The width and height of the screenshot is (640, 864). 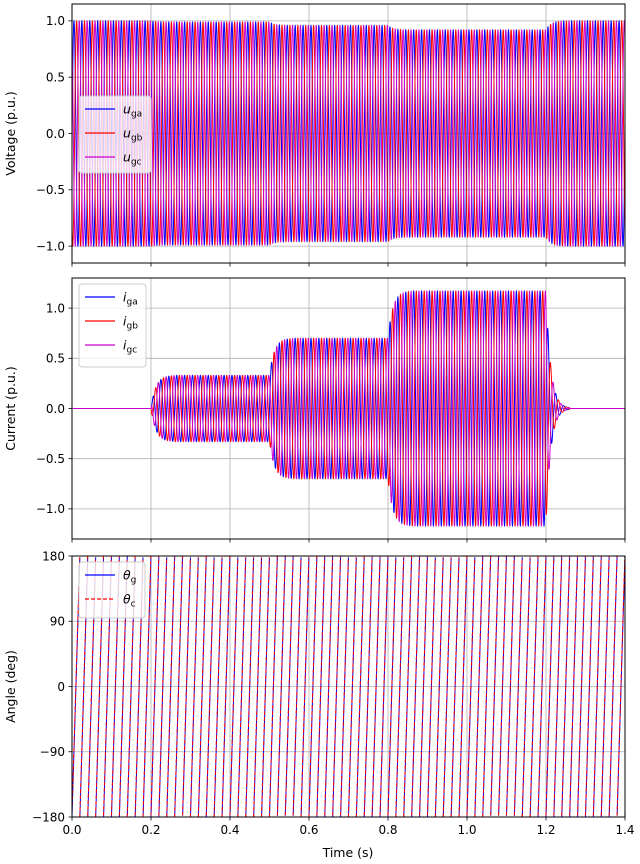 What do you see at coordinates (545, 830) in the screenshot?
I see `x-tick-label: 1.2` at bounding box center [545, 830].